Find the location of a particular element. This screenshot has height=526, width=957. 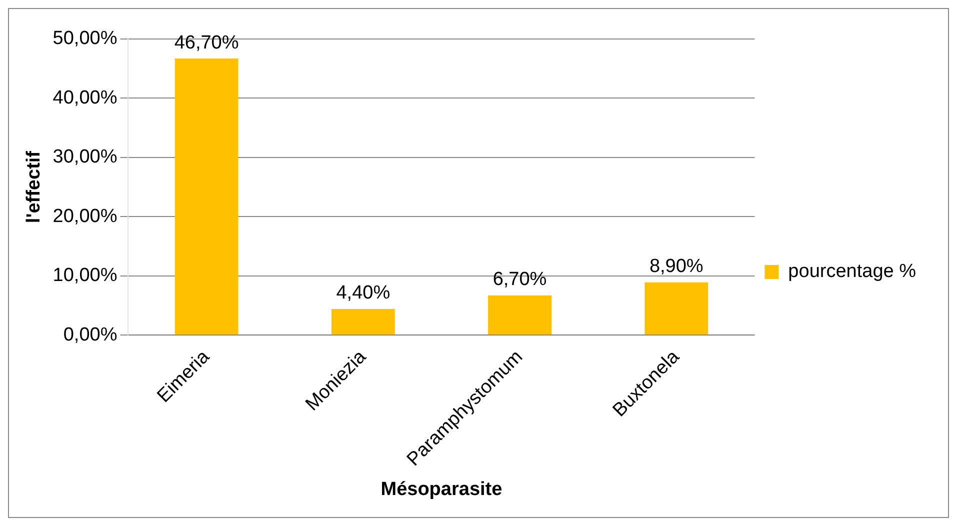

y-tick-label: 20,00% is located at coordinates (85, 216).